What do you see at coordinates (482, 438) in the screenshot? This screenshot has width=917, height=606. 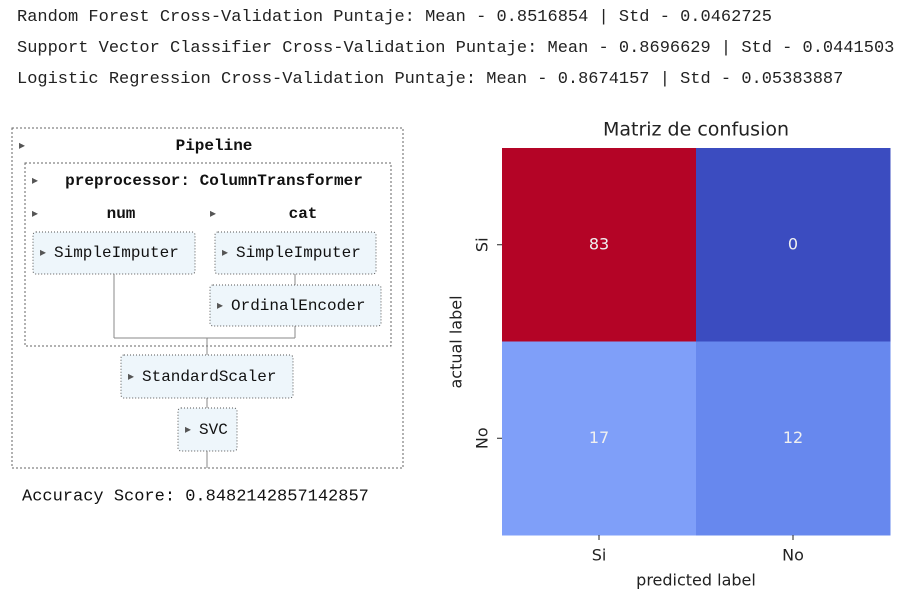 I see `y-tick-label: No` at bounding box center [482, 438].